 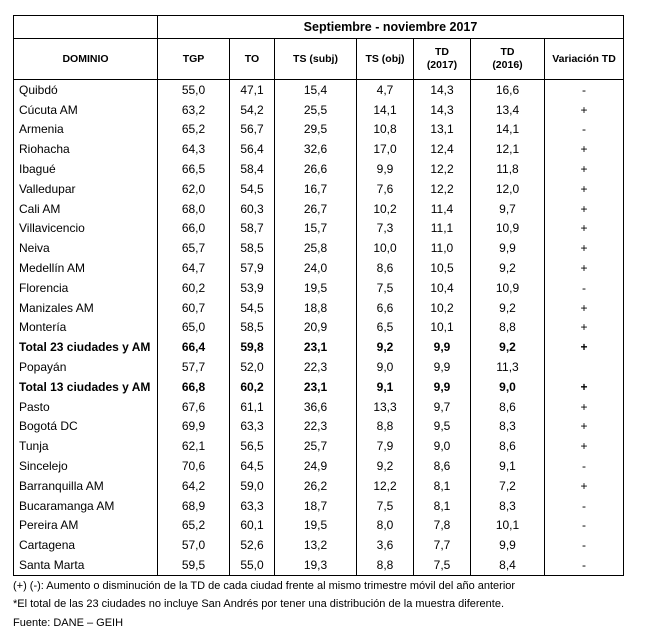 I want to click on table-title: Septiembre - noviembre 2017, so click(x=390, y=27).